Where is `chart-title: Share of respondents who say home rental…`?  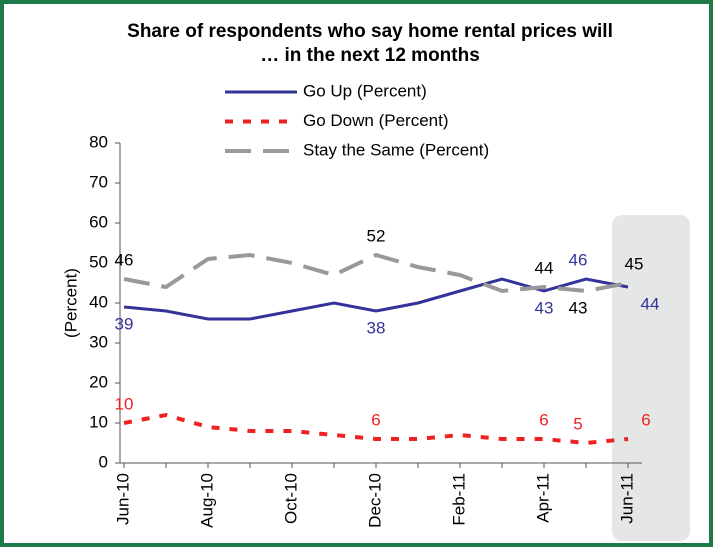 chart-title: Share of respondents who say home rental… is located at coordinates (370, 43).